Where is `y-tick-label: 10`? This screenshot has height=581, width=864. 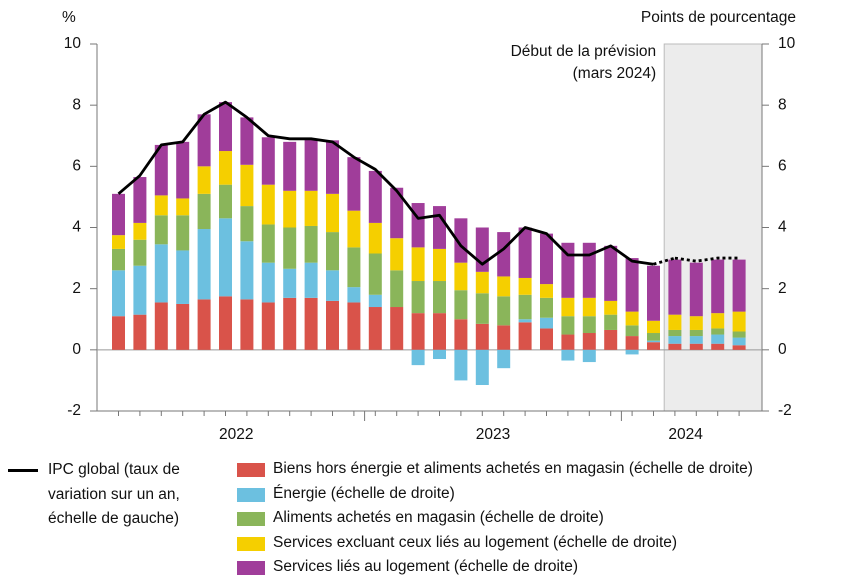 y-tick-label: 10 is located at coordinates (73, 43).